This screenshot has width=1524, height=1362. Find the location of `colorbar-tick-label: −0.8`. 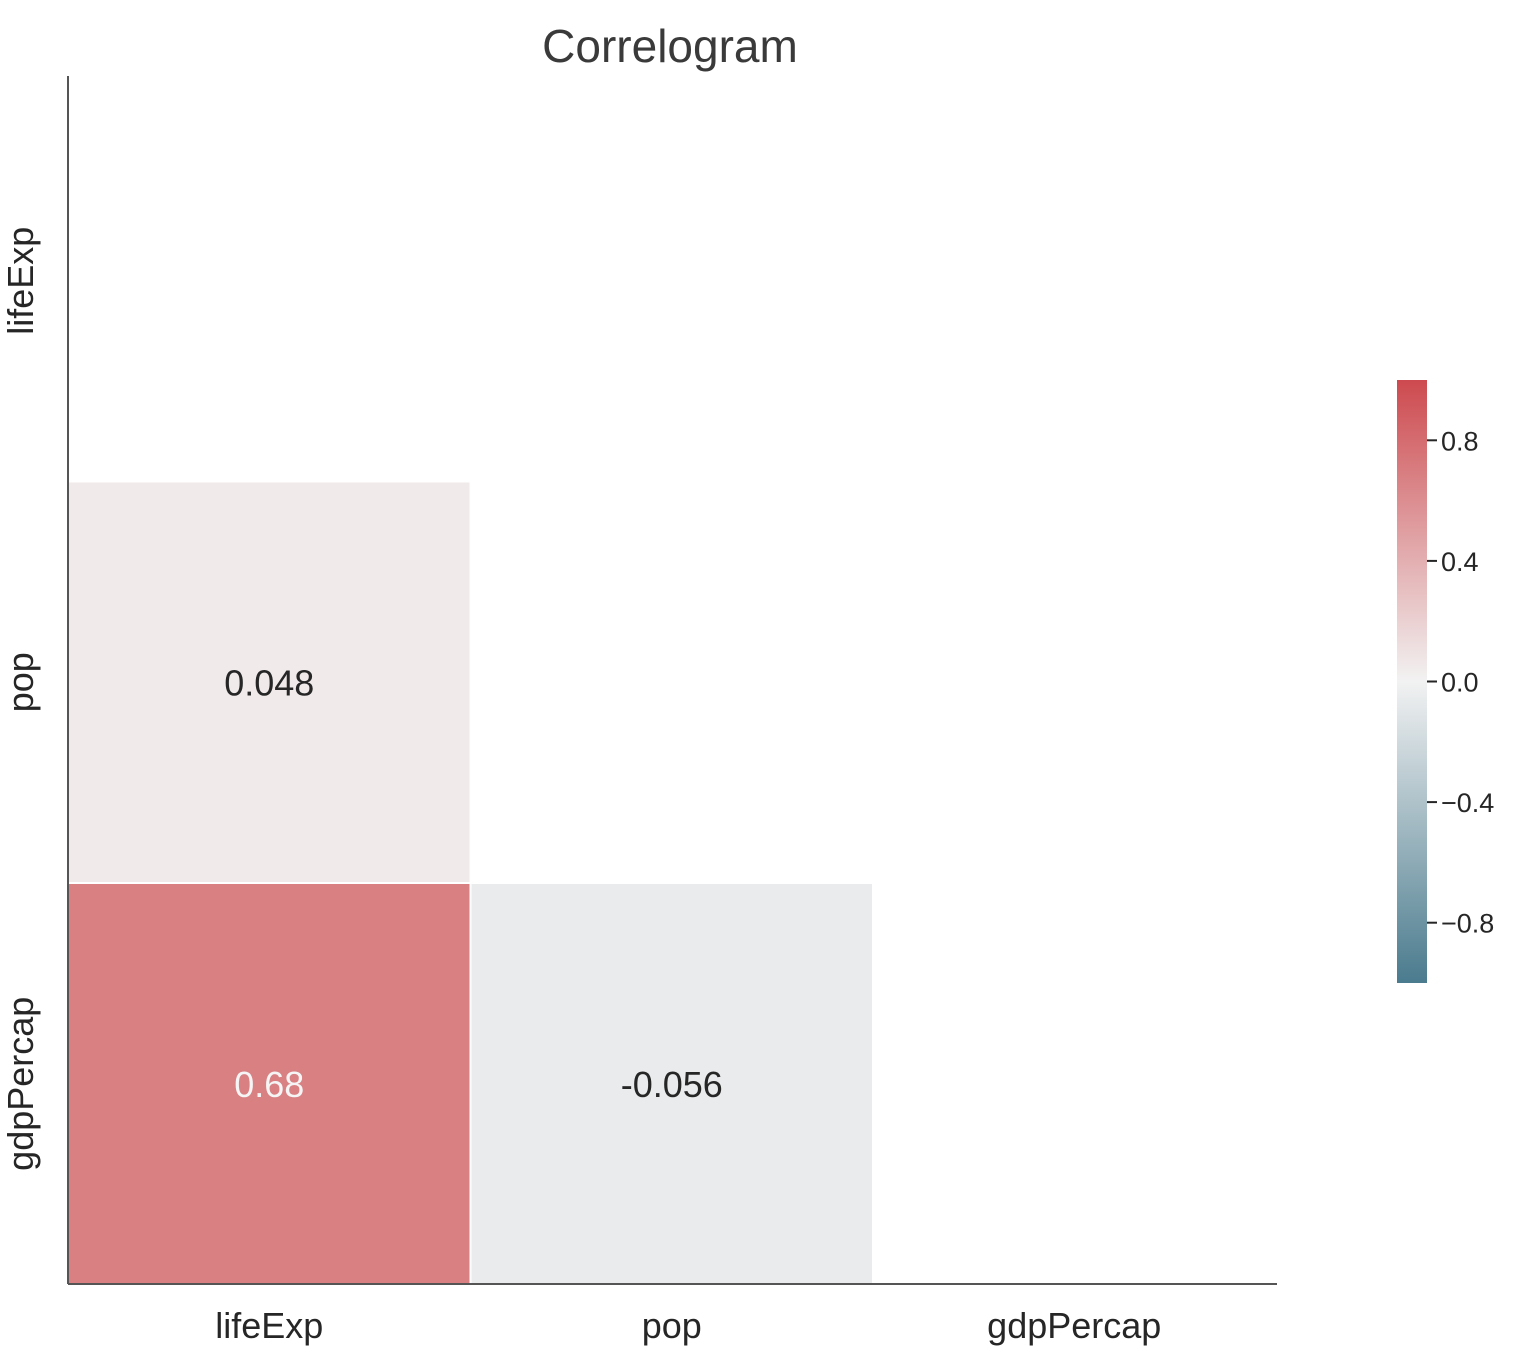

colorbar-tick-label: −0.8 is located at coordinates (1467, 924).